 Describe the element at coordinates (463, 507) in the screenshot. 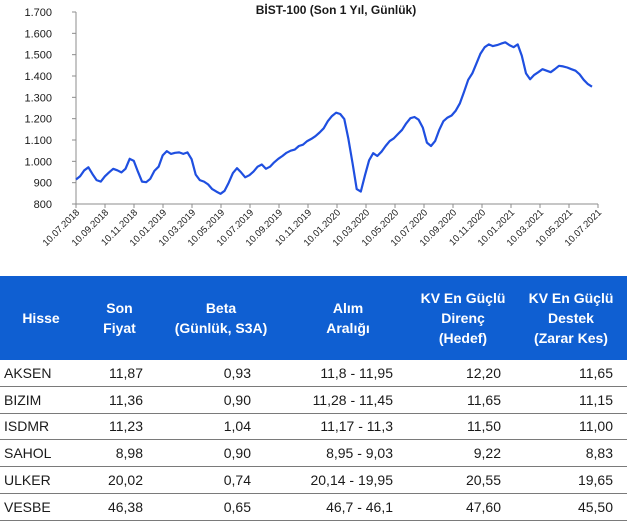

I see `cell-direnc: 47,60` at that location.